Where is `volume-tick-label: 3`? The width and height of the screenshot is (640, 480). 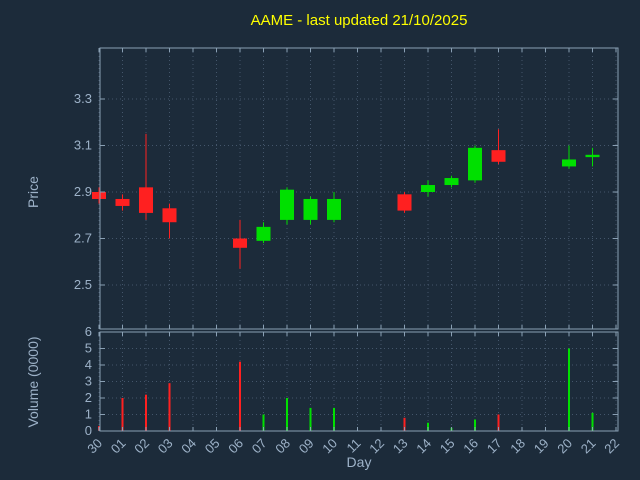
volume-tick-label: 3 is located at coordinates (88, 381).